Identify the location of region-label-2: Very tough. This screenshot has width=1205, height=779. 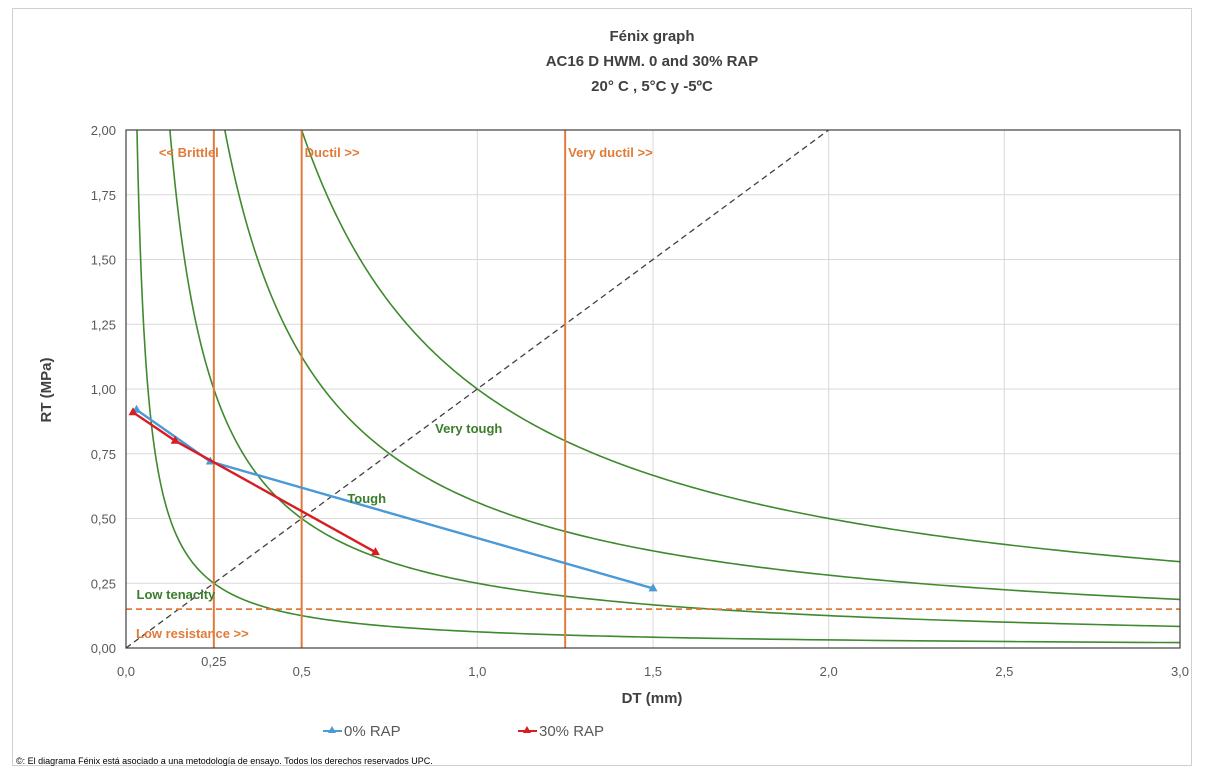
(468, 428).